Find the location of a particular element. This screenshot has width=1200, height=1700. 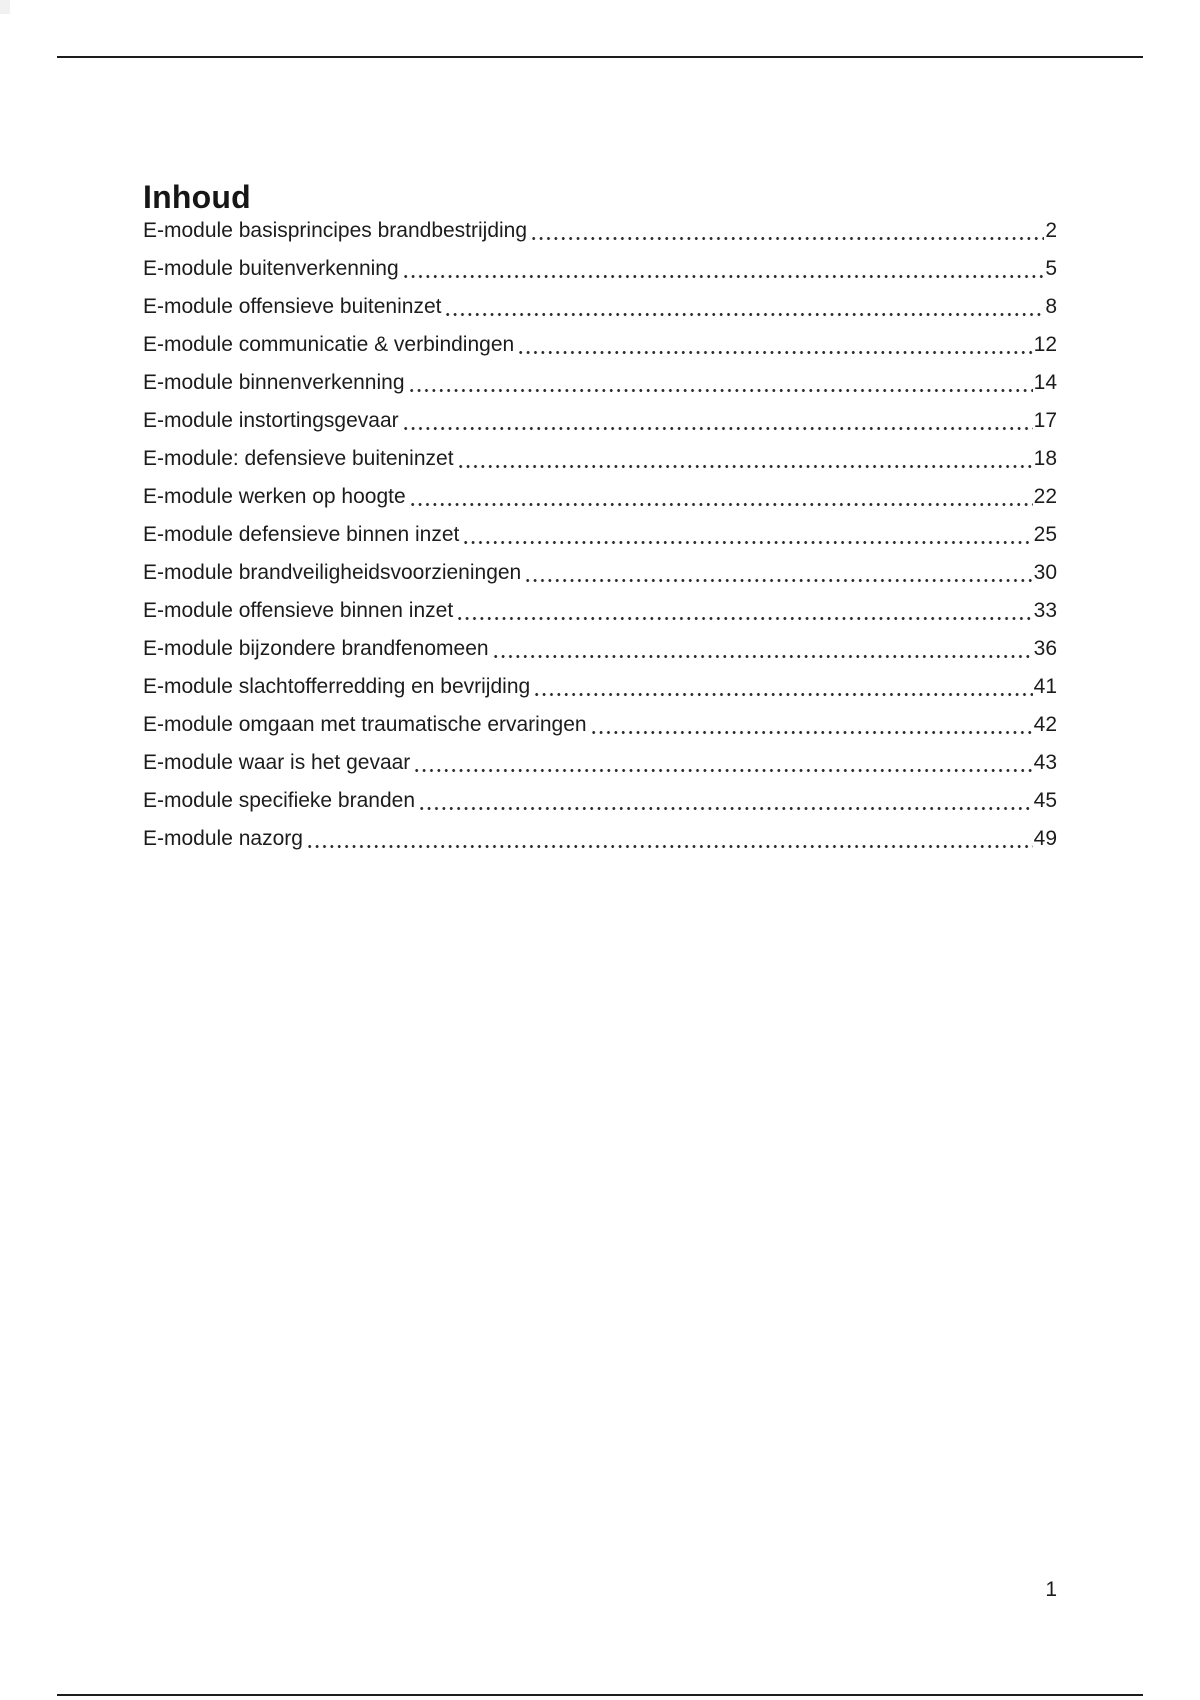

toc-entry-row: E-module defensieve binnen inzet 25 is located at coordinates (600, 535).